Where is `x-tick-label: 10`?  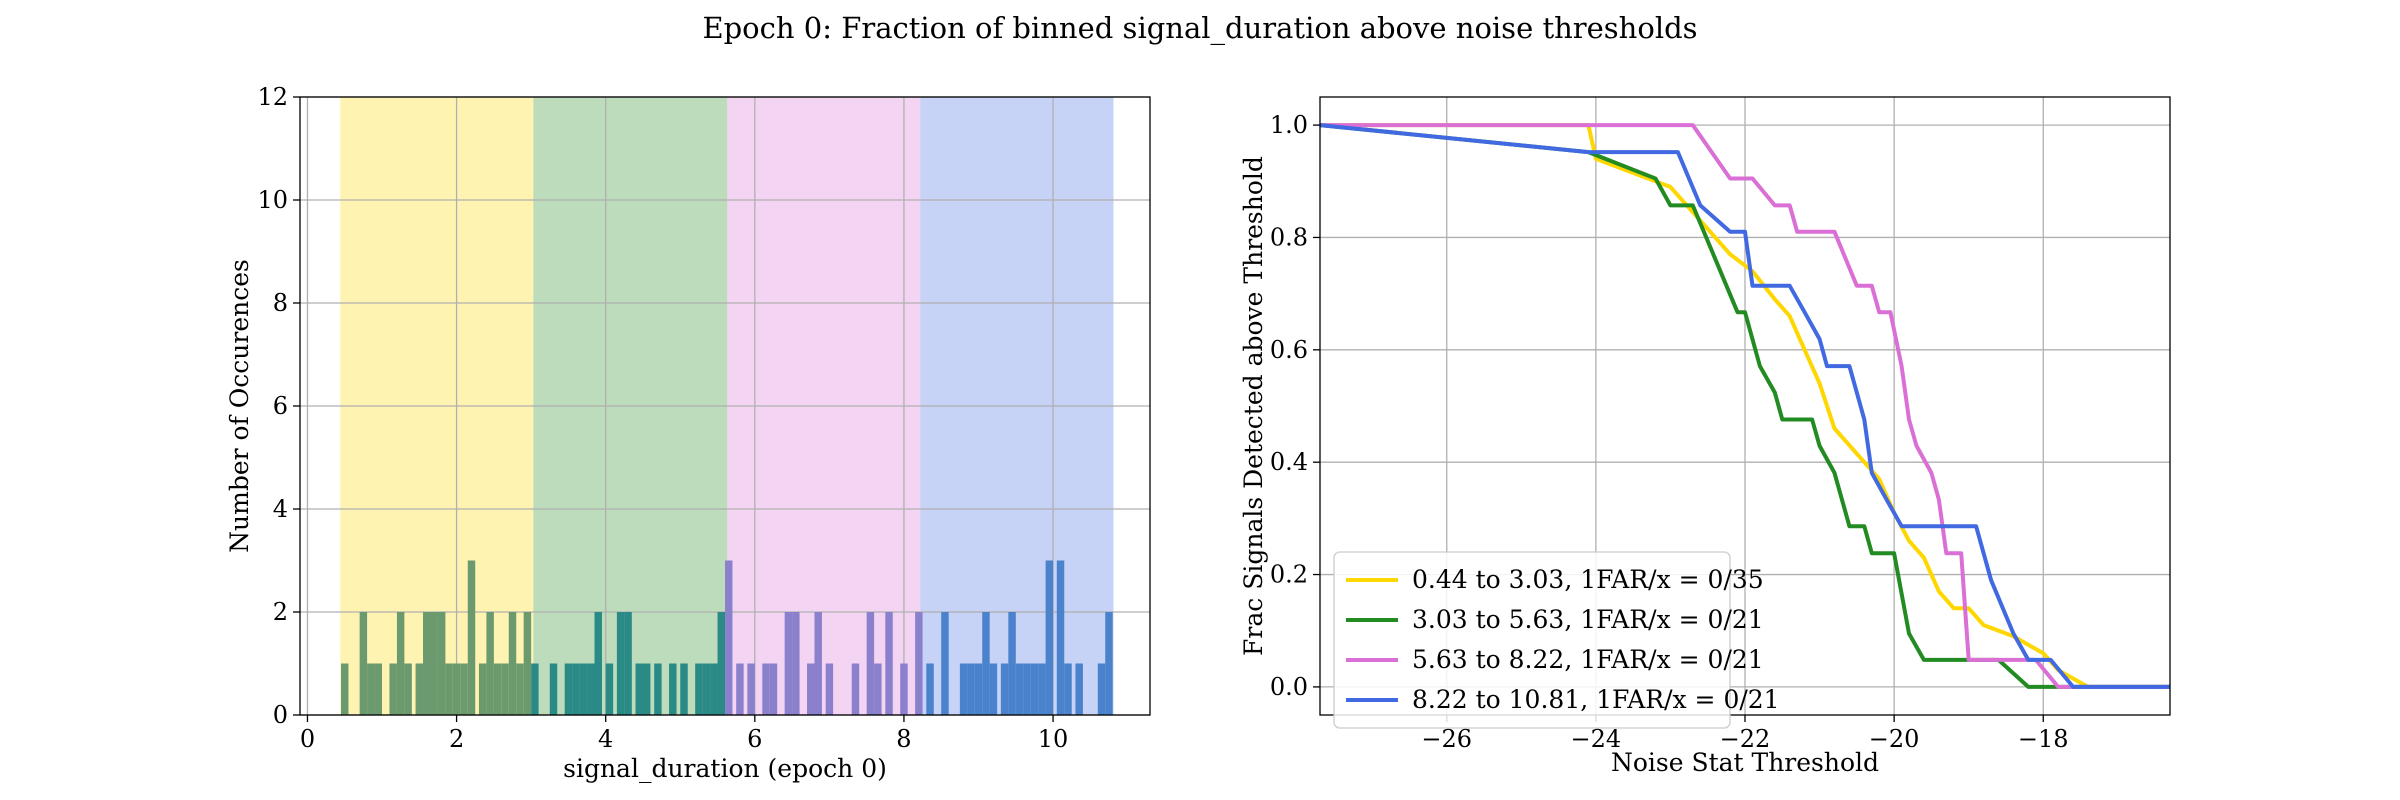
x-tick-label: 10 is located at coordinates (1053, 739).